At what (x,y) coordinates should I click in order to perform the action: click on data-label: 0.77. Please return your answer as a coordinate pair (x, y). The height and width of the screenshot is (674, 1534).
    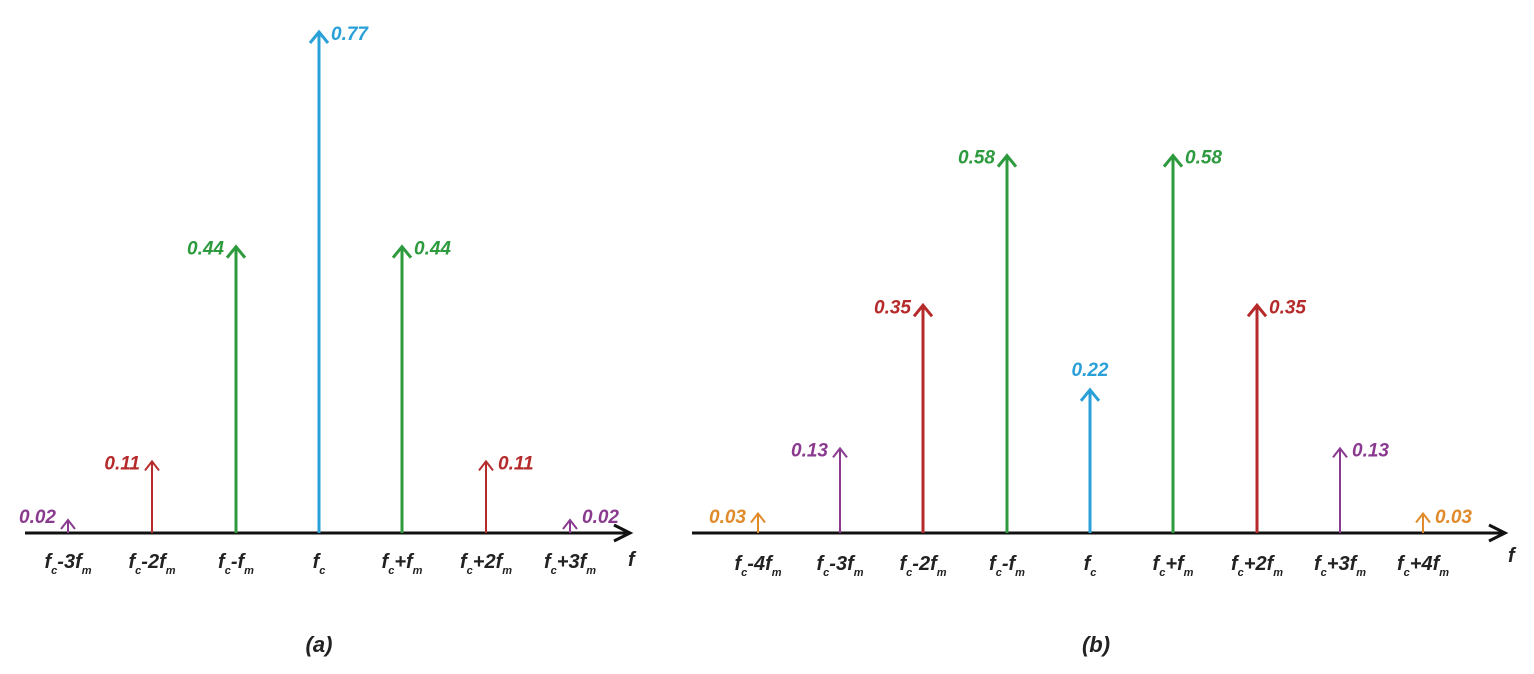
    Looking at the image, I should click on (350, 34).